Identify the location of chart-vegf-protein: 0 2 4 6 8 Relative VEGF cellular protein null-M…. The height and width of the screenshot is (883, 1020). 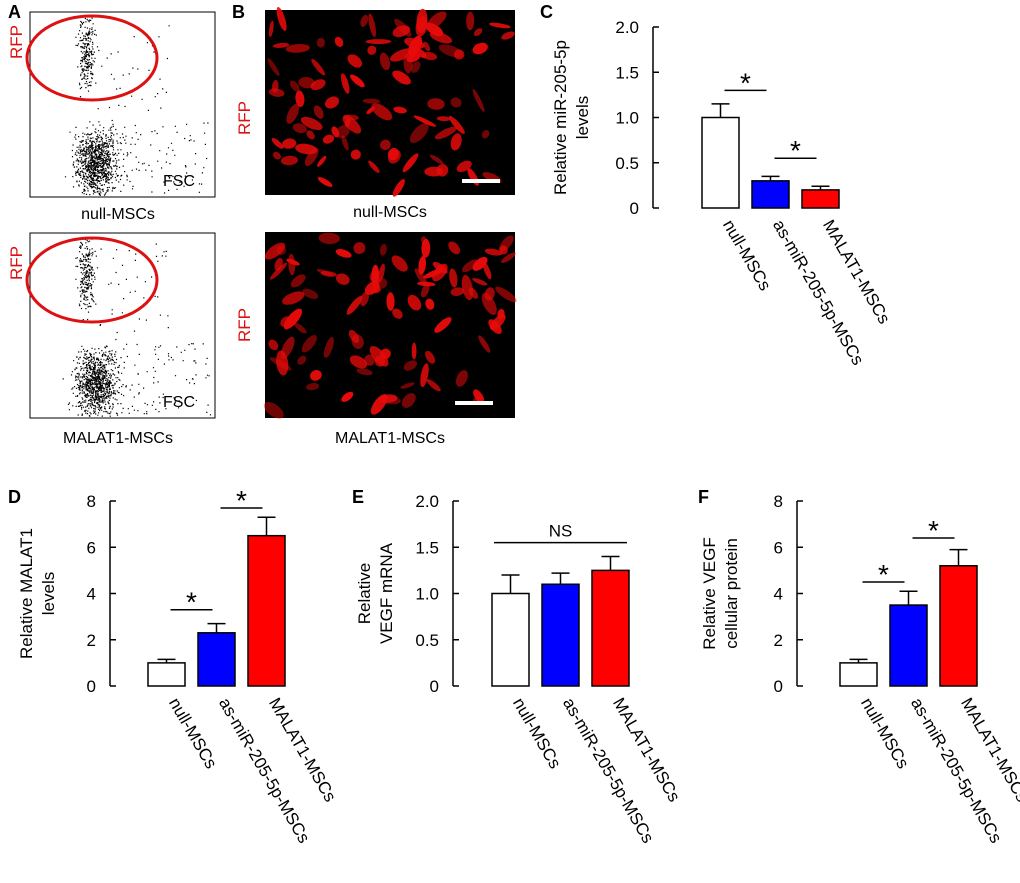
(860, 669).